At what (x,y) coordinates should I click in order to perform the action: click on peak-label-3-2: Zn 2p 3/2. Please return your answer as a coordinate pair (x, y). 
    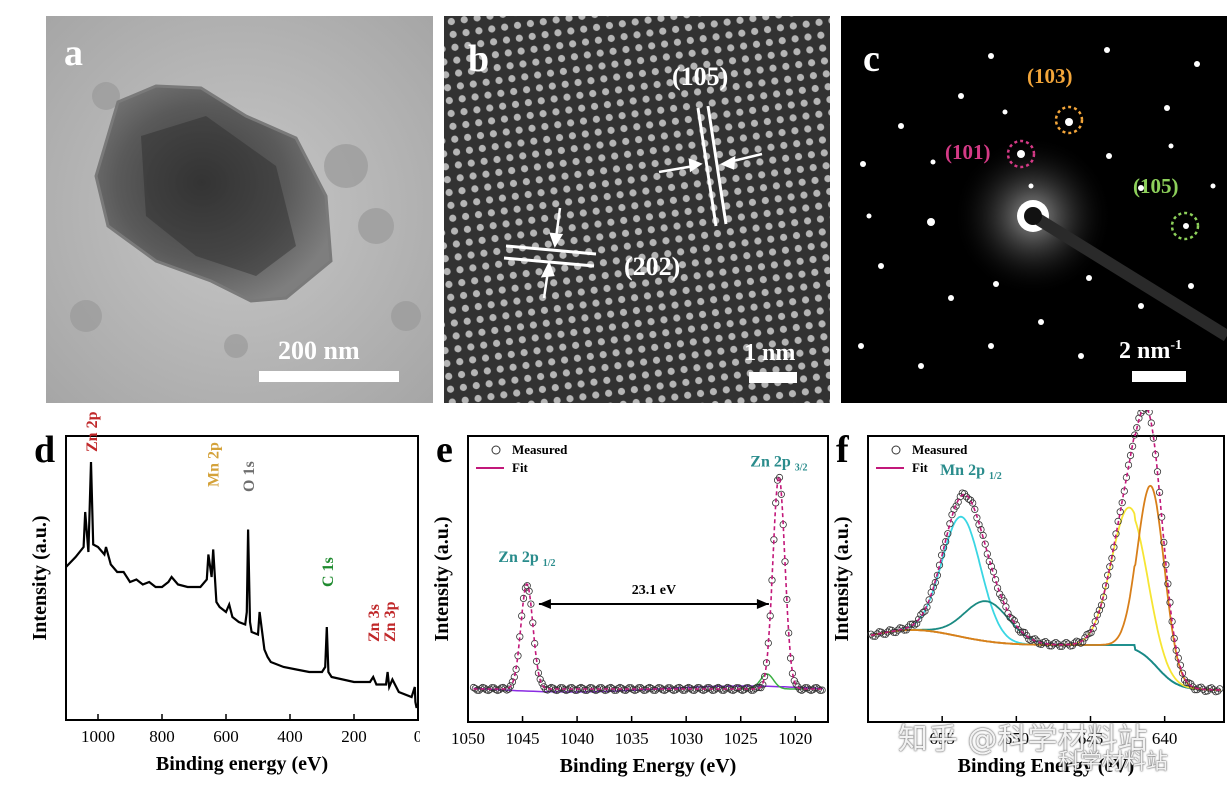
    Looking at the image, I should click on (778, 464).